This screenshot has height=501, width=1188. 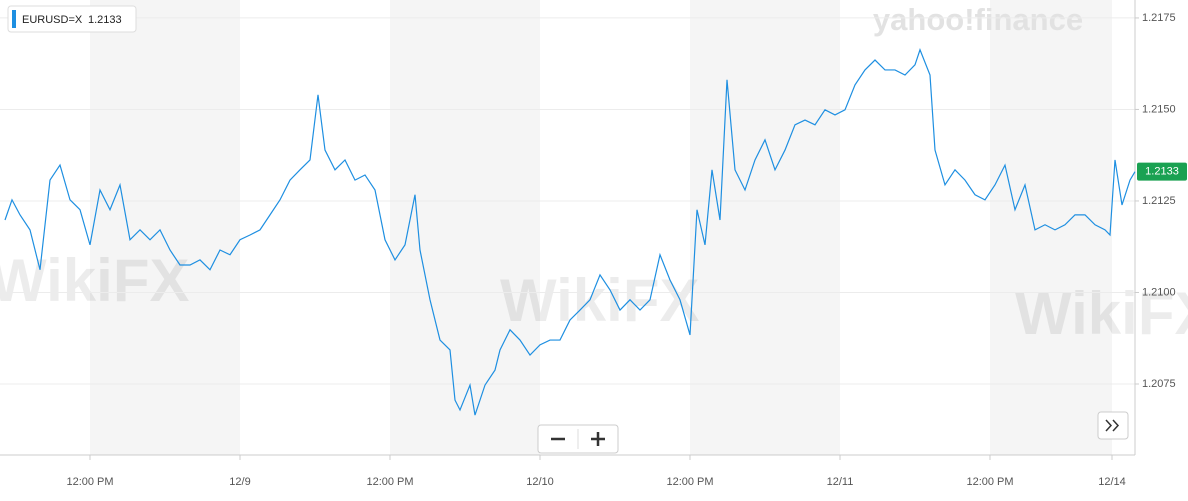 What do you see at coordinates (14, 19) in the screenshot?
I see `legend-swatch` at bounding box center [14, 19].